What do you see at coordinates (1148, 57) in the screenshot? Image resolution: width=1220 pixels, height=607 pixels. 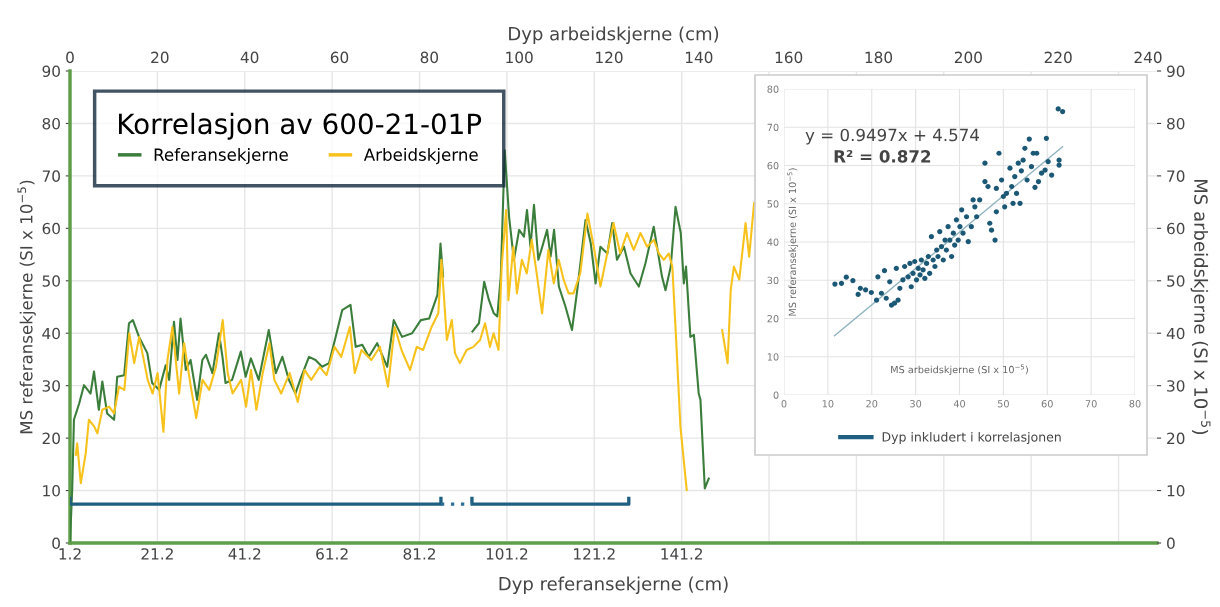 I see `x2-tick-label: 240` at bounding box center [1148, 57].